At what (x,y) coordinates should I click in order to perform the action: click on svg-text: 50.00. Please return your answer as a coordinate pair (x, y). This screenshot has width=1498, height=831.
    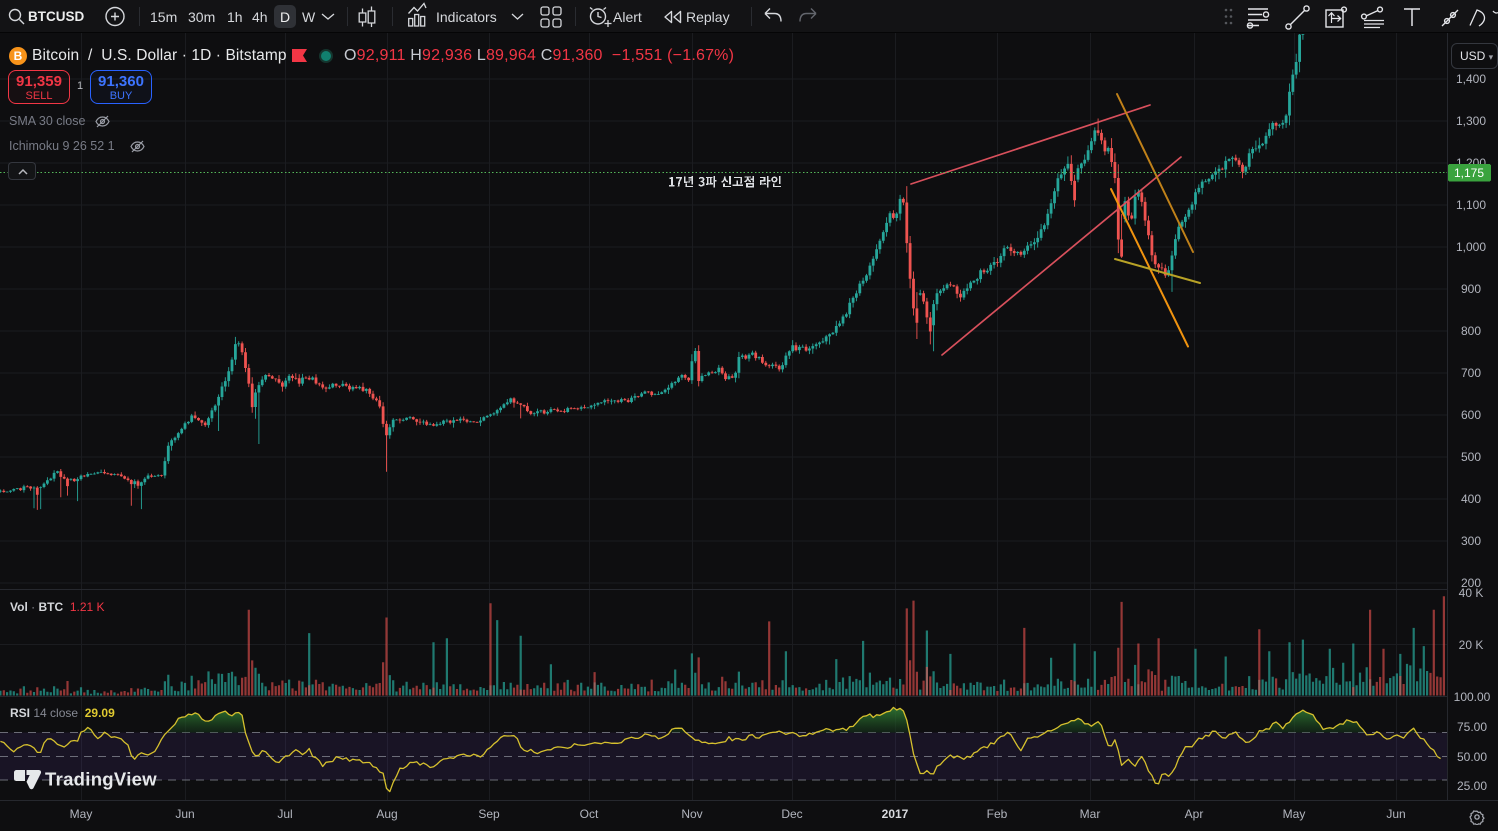
    Looking at the image, I should click on (1472, 757).